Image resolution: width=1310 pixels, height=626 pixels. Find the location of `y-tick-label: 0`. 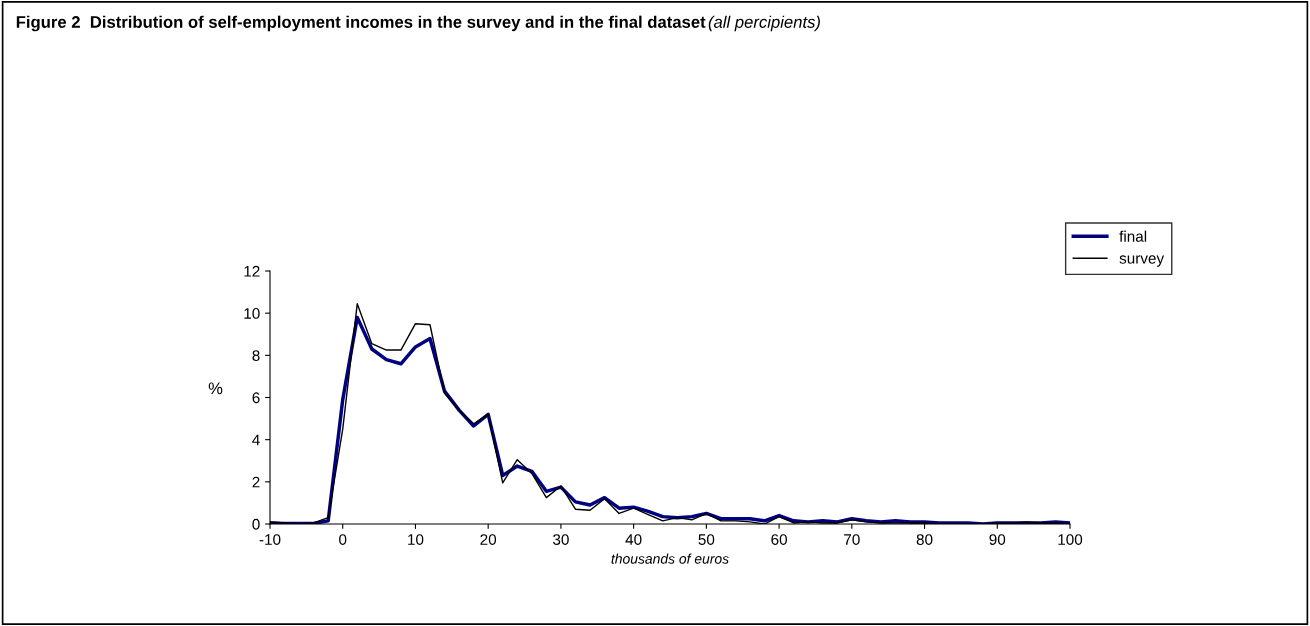

y-tick-label: 0 is located at coordinates (256, 524).